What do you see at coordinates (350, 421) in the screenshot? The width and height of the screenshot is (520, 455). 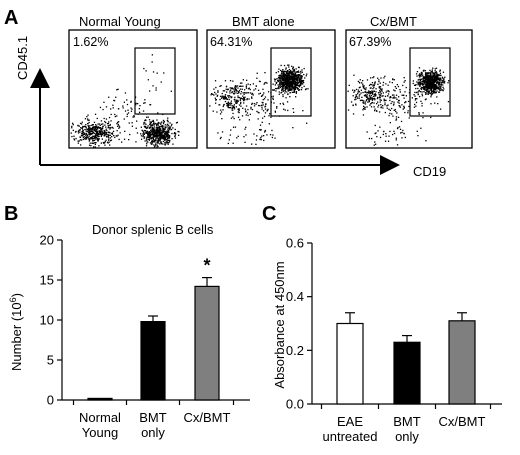 I see `x-tick-label: EAE` at bounding box center [350, 421].